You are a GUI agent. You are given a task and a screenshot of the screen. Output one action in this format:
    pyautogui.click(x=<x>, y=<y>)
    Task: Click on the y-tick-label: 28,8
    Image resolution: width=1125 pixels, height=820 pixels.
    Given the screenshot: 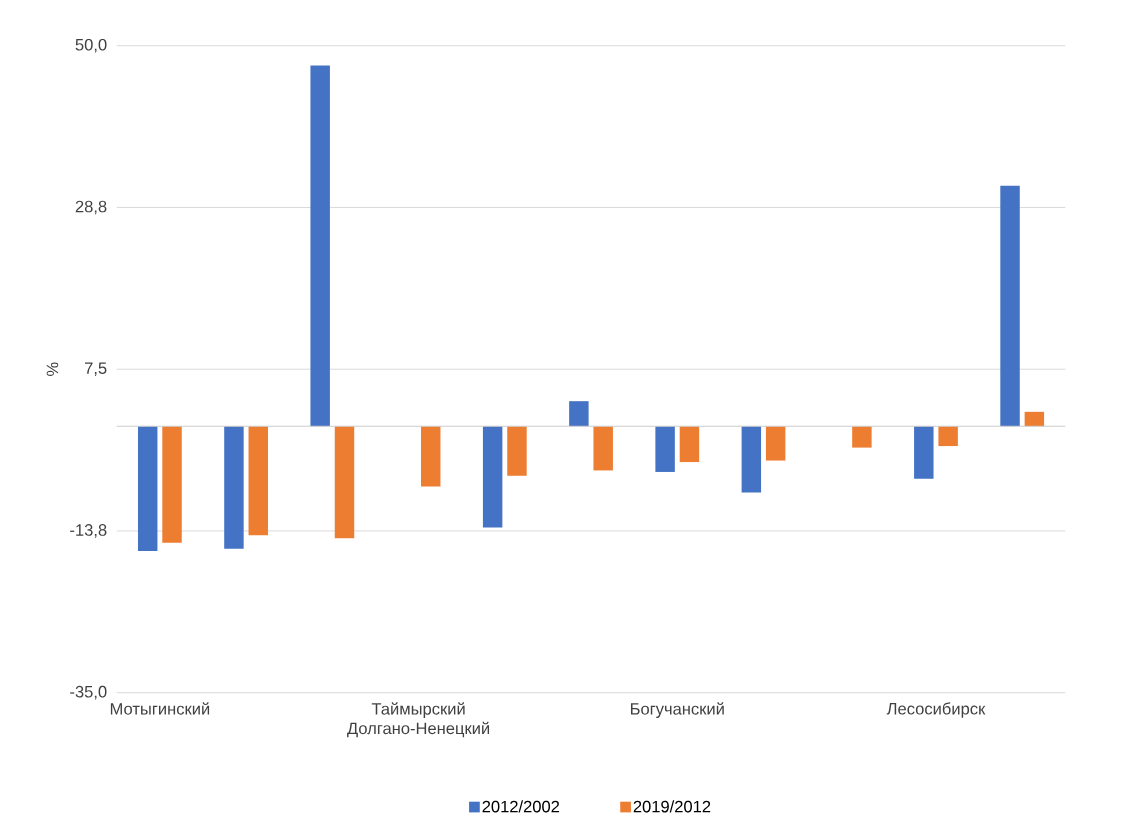 What is the action you would take?
    pyautogui.click(x=91, y=207)
    